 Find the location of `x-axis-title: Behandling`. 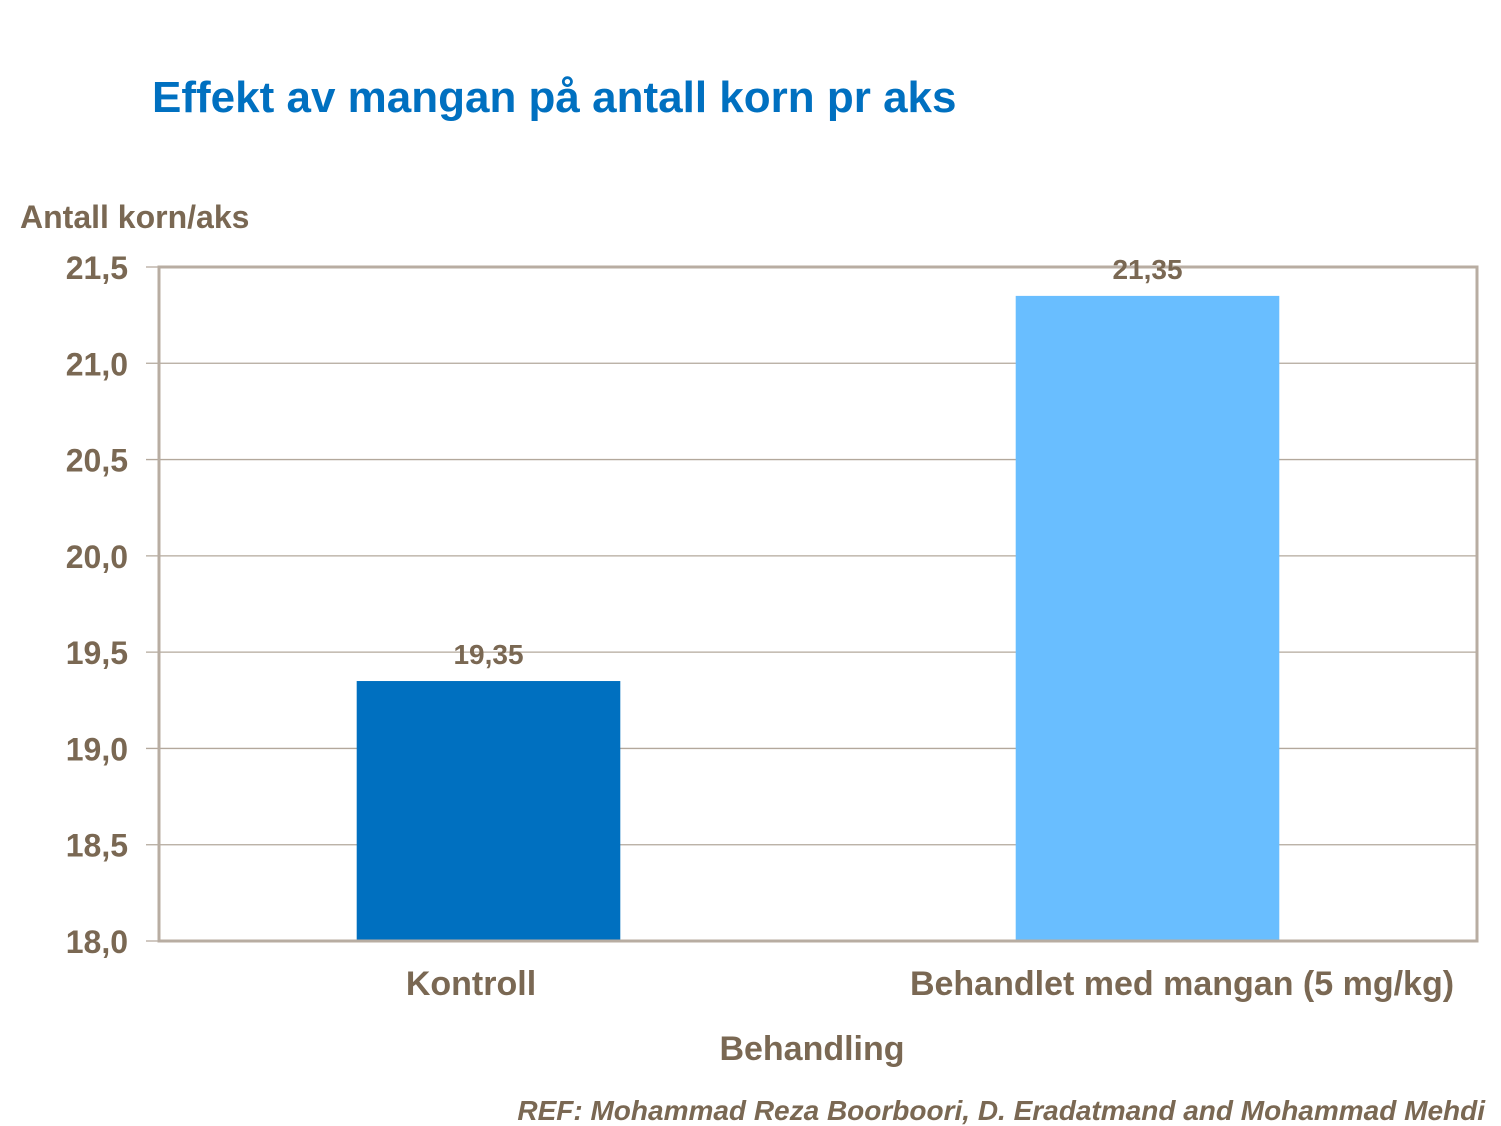

x-axis-title: Behandling is located at coordinates (811, 1049).